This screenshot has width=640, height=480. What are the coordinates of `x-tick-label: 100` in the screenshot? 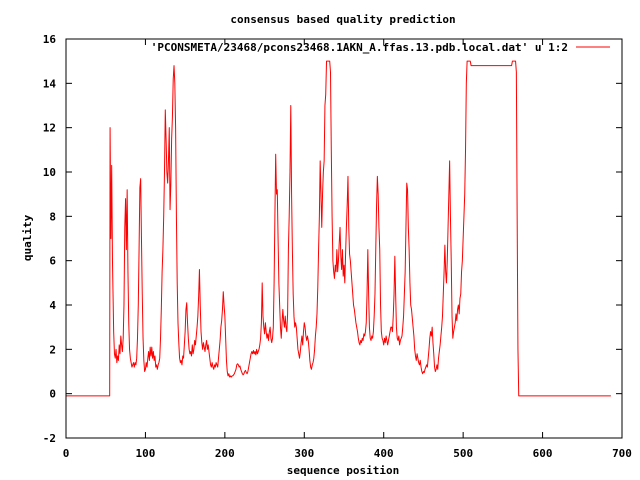 It's located at (145, 453).